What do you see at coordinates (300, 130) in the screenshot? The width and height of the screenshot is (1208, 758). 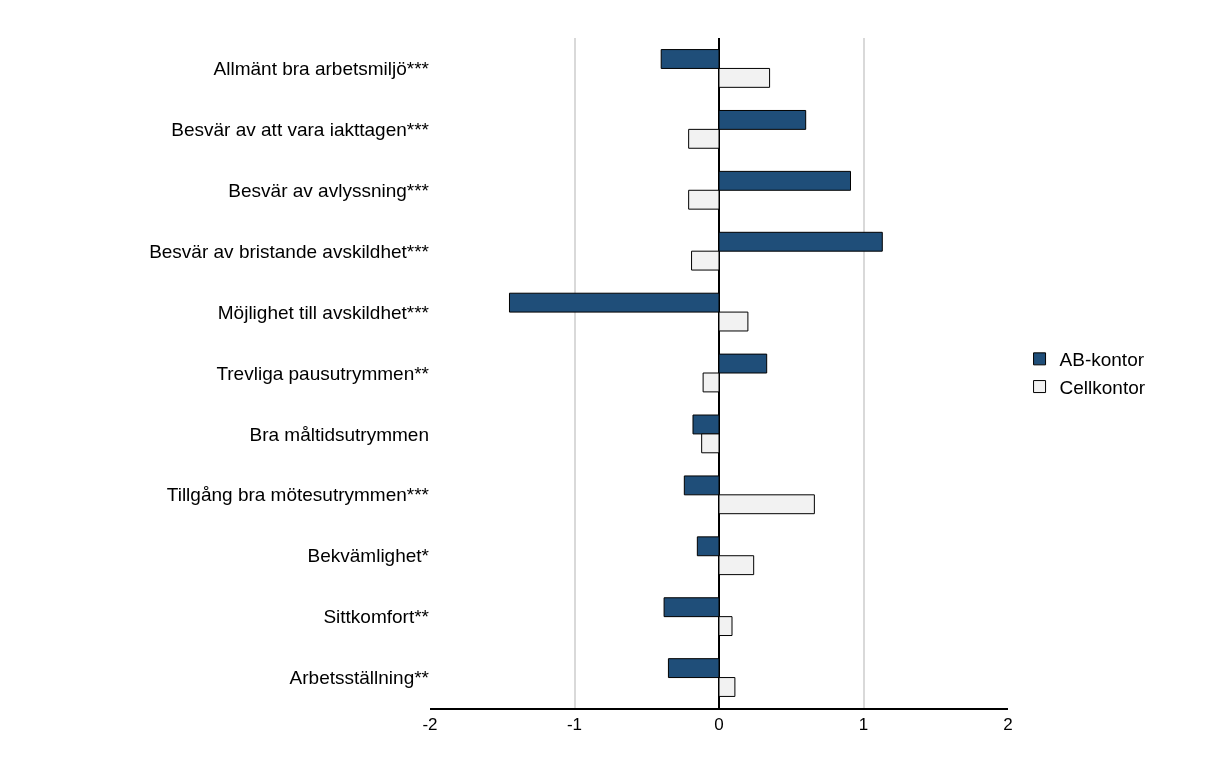 I see `y-tick-label: Besvär av att vara iakttagen***` at bounding box center [300, 130].